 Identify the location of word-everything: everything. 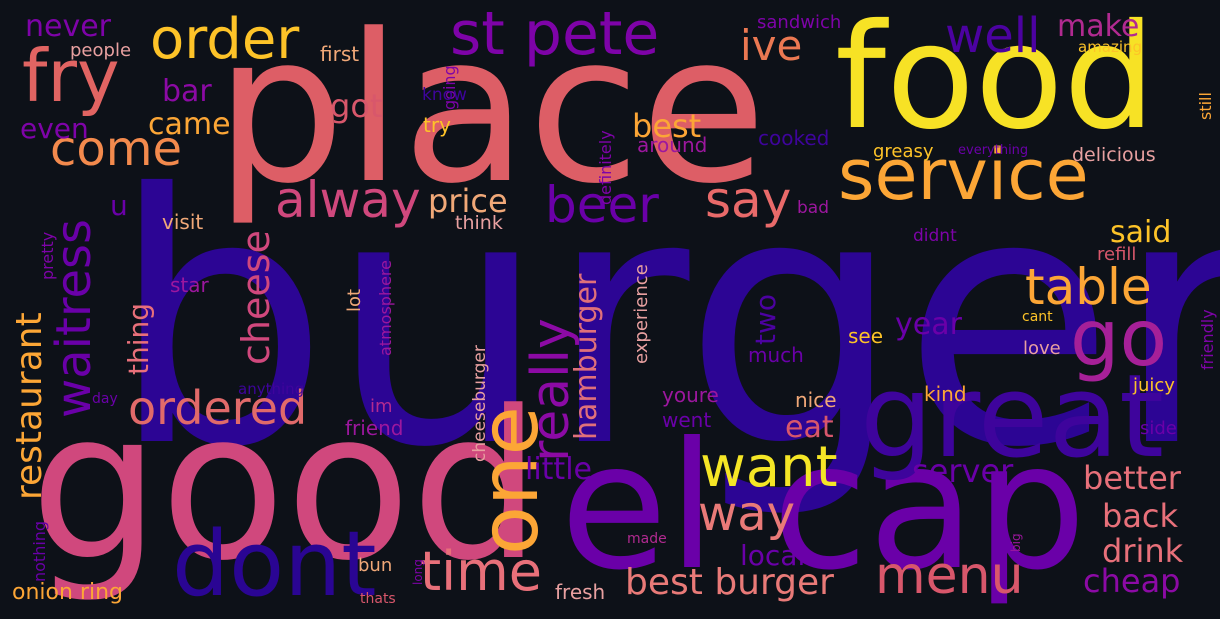
(993, 150).